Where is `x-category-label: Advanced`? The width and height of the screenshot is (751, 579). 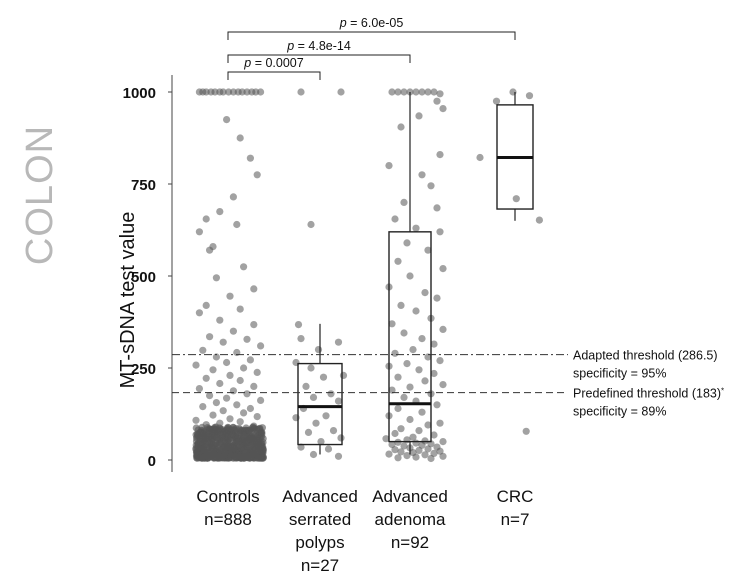 x-category-label: Advanced is located at coordinates (320, 496).